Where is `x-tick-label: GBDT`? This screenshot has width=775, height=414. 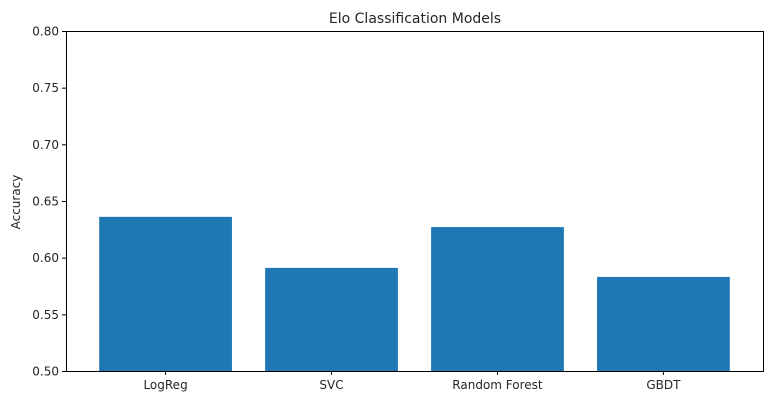 x-tick-label: GBDT is located at coordinates (663, 385).